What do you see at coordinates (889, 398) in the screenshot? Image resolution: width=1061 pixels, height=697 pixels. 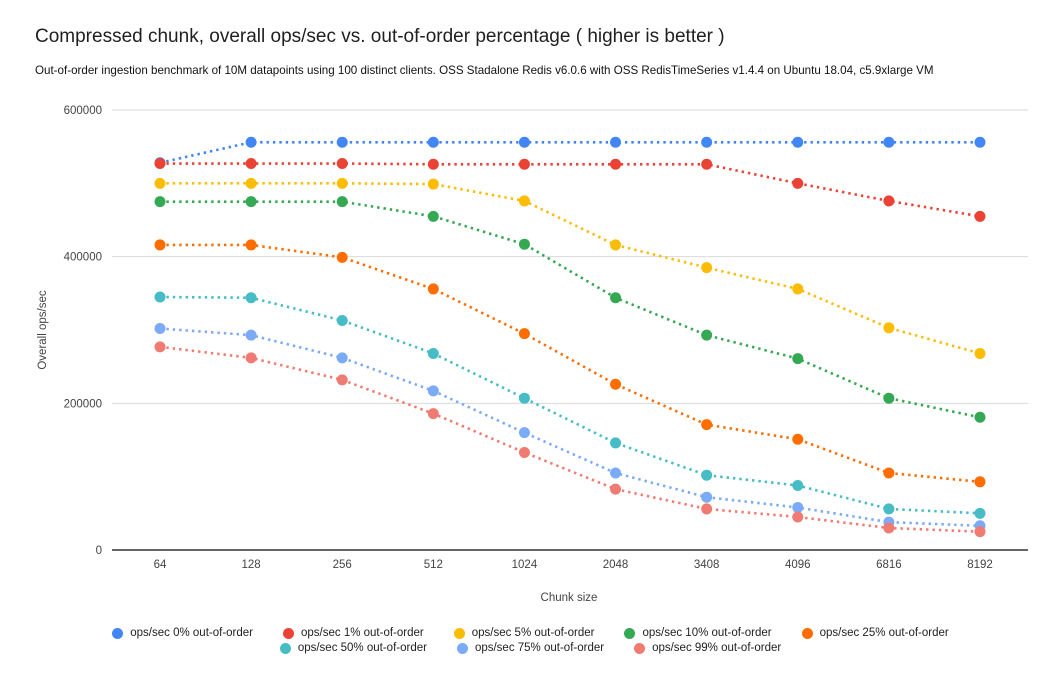 I see `data-point-s3-x6816` at bounding box center [889, 398].